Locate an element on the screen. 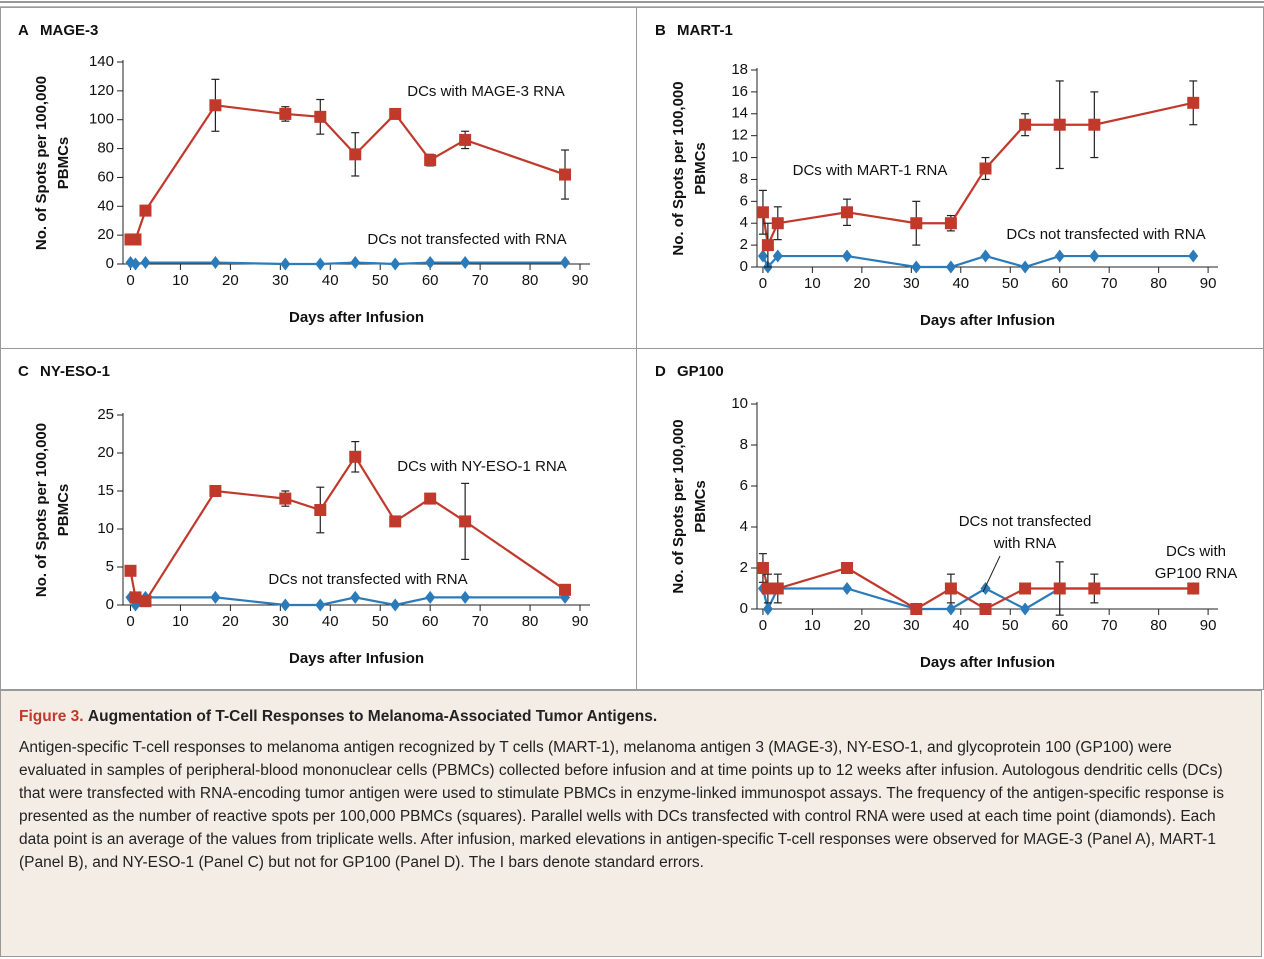 The height and width of the screenshot is (959, 1264). y-tick-label: 20 is located at coordinates (105, 452).